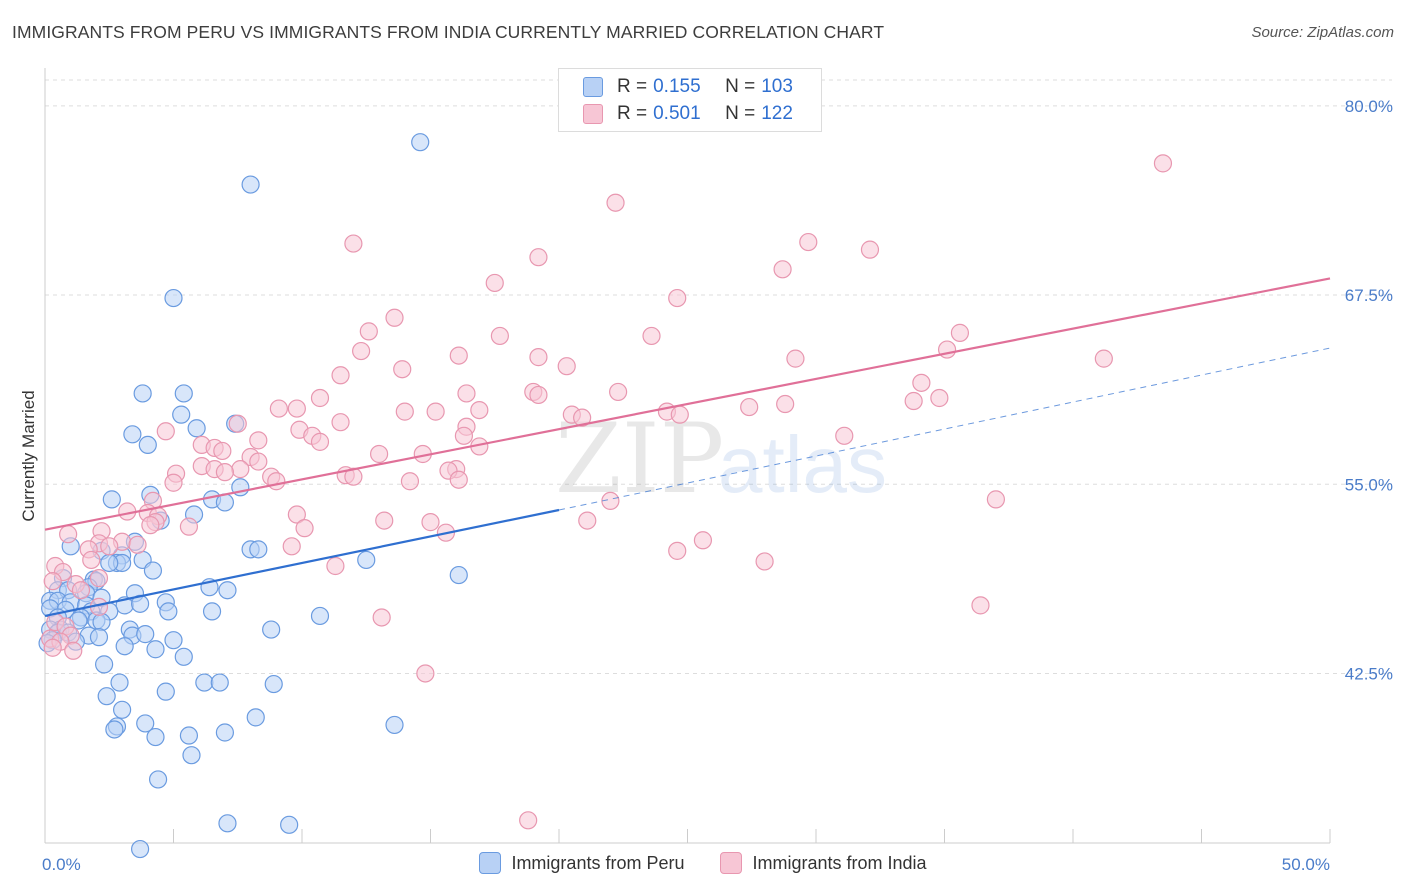 This screenshot has width=1406, height=892. Describe the element at coordinates (632, 86) in the screenshot. I see `legend-r-label: R =` at that location.